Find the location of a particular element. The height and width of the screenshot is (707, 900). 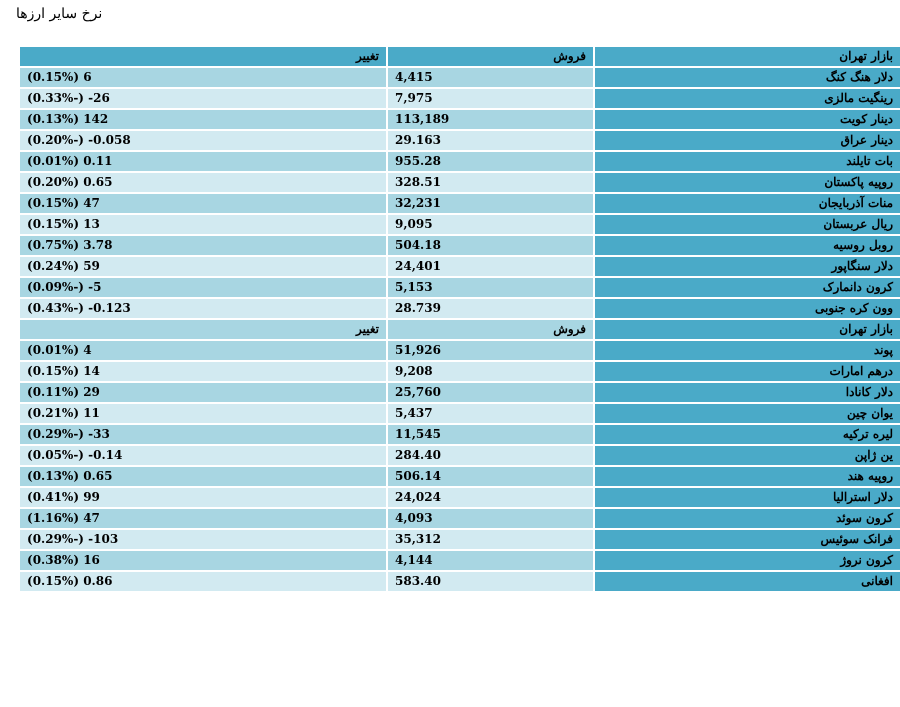

sell-price: 328.51 is located at coordinates (490, 182).